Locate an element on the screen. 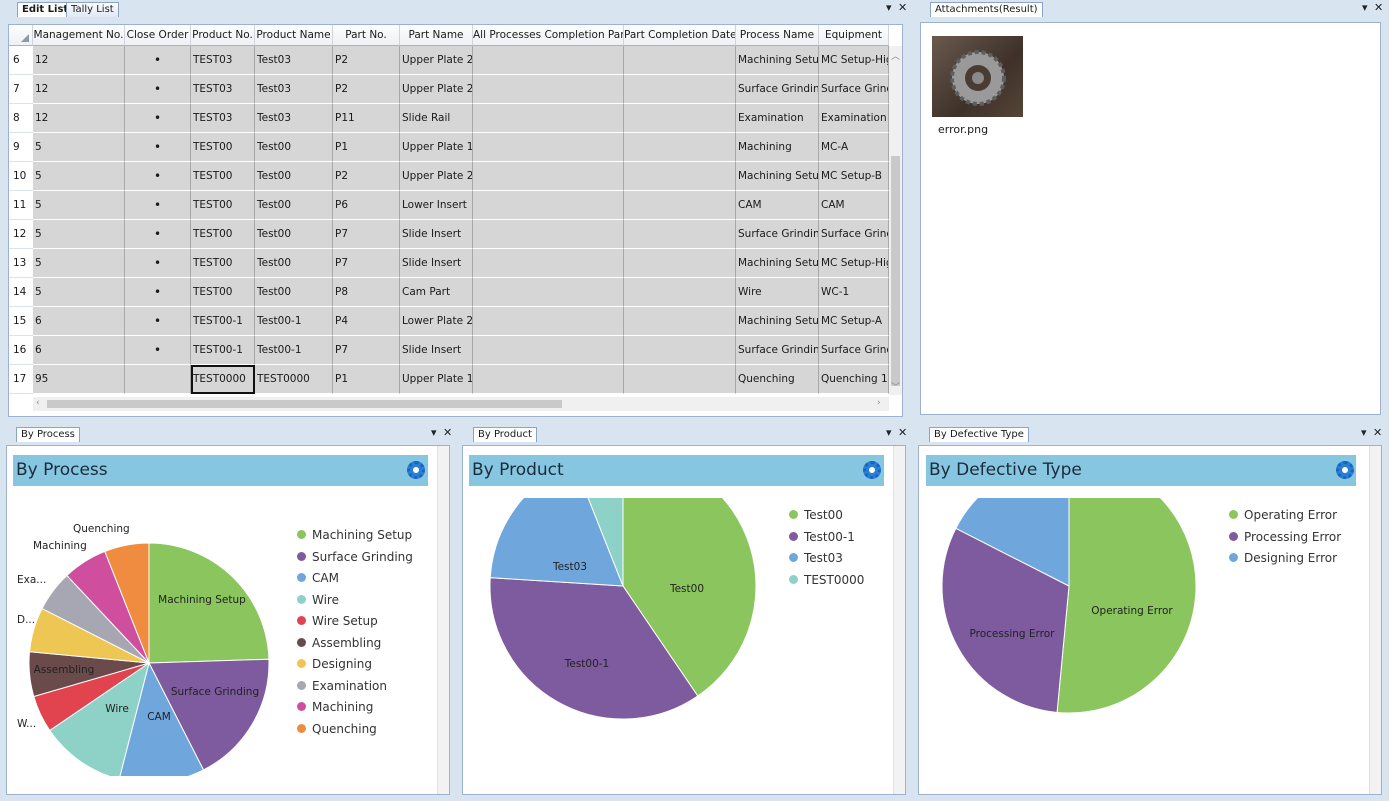 The height and width of the screenshot is (801, 1389). cell-process-name: CAM is located at coordinates (777, 205).